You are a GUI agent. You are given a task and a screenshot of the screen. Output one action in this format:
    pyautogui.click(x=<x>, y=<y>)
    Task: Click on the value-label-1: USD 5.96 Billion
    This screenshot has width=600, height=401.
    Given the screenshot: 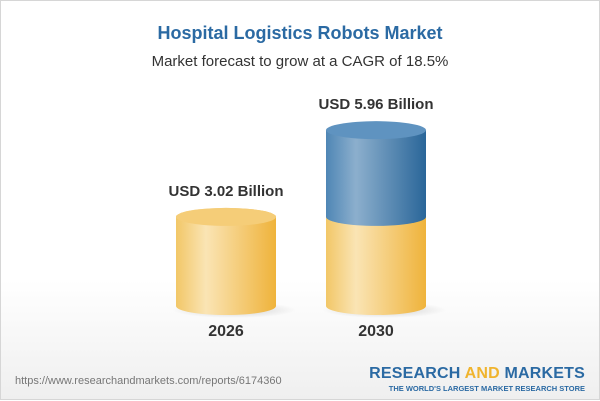 What is the action you would take?
    pyautogui.click(x=375, y=104)
    